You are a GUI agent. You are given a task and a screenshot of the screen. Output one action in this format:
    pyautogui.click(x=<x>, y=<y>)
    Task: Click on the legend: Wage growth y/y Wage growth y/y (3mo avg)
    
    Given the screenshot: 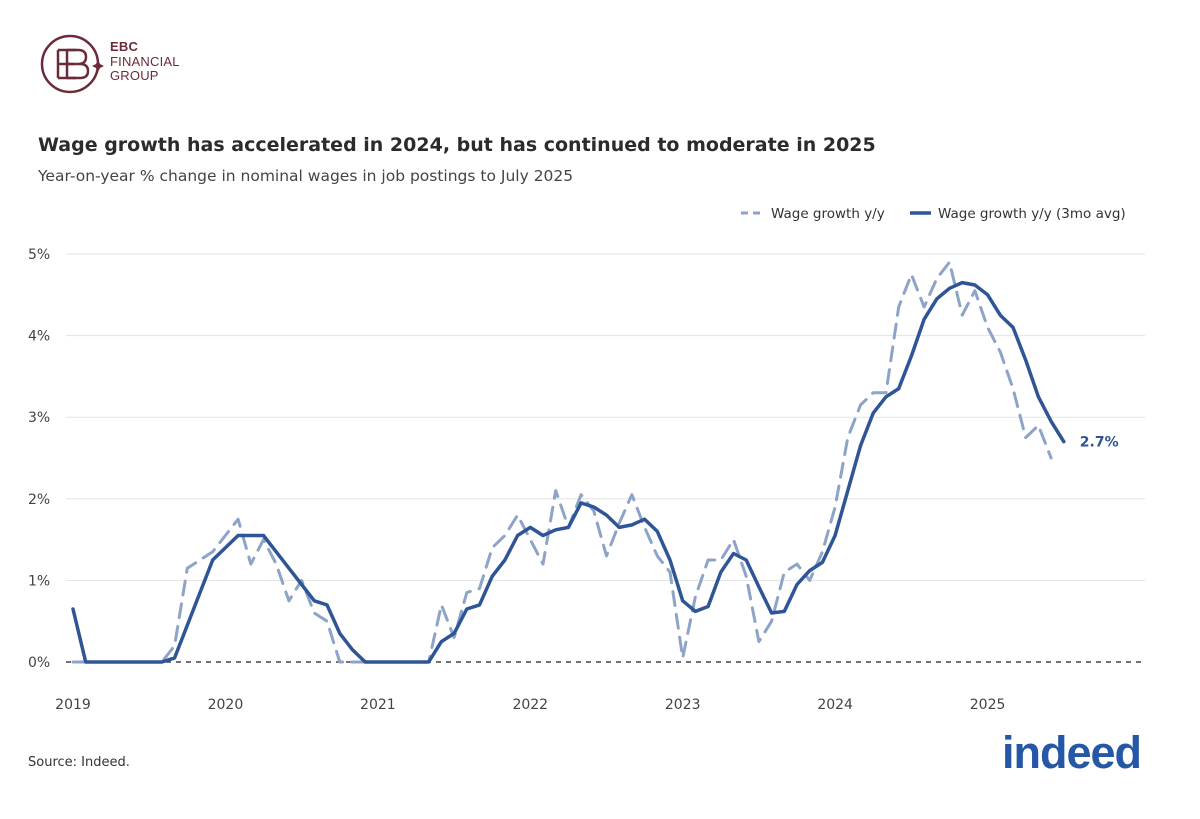 What is the action you would take?
    pyautogui.click(x=933, y=214)
    